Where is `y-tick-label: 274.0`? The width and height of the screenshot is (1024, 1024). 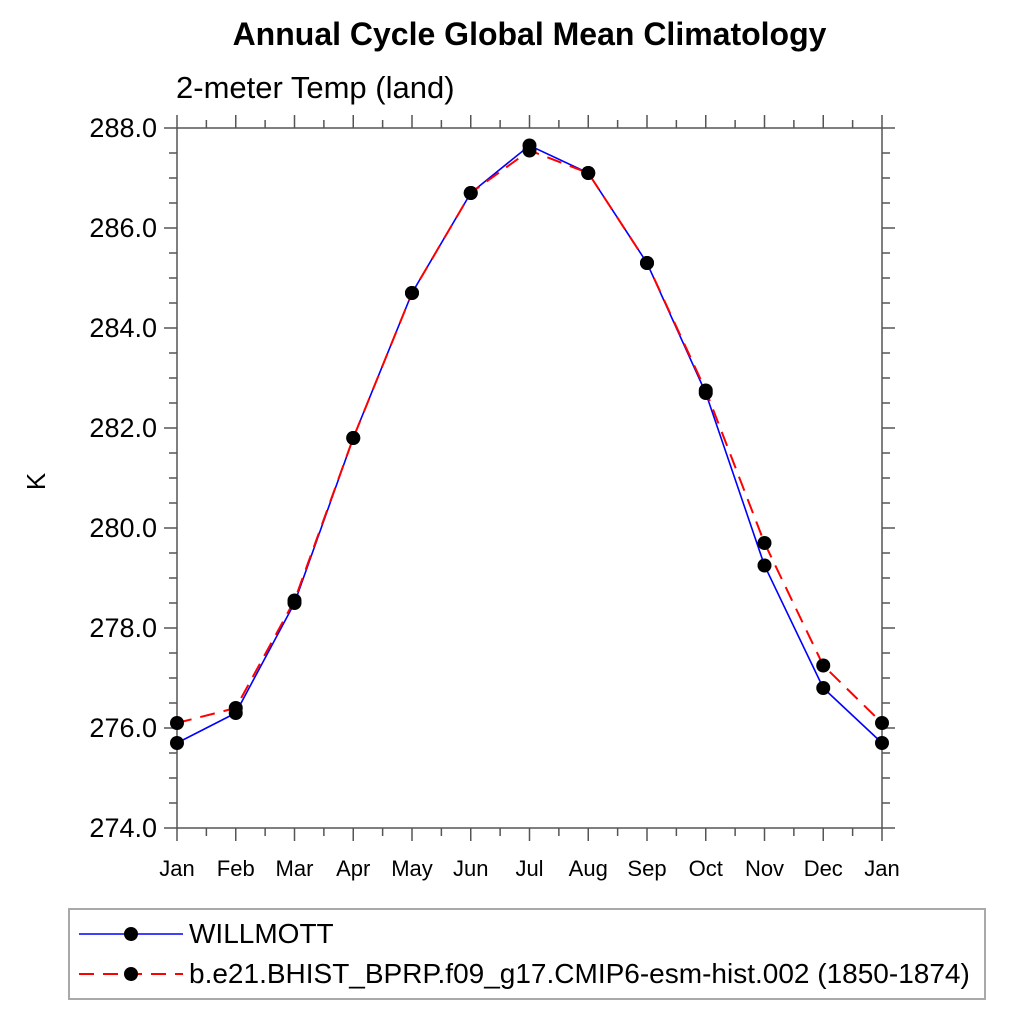
y-tick-label: 274.0 is located at coordinates (123, 828).